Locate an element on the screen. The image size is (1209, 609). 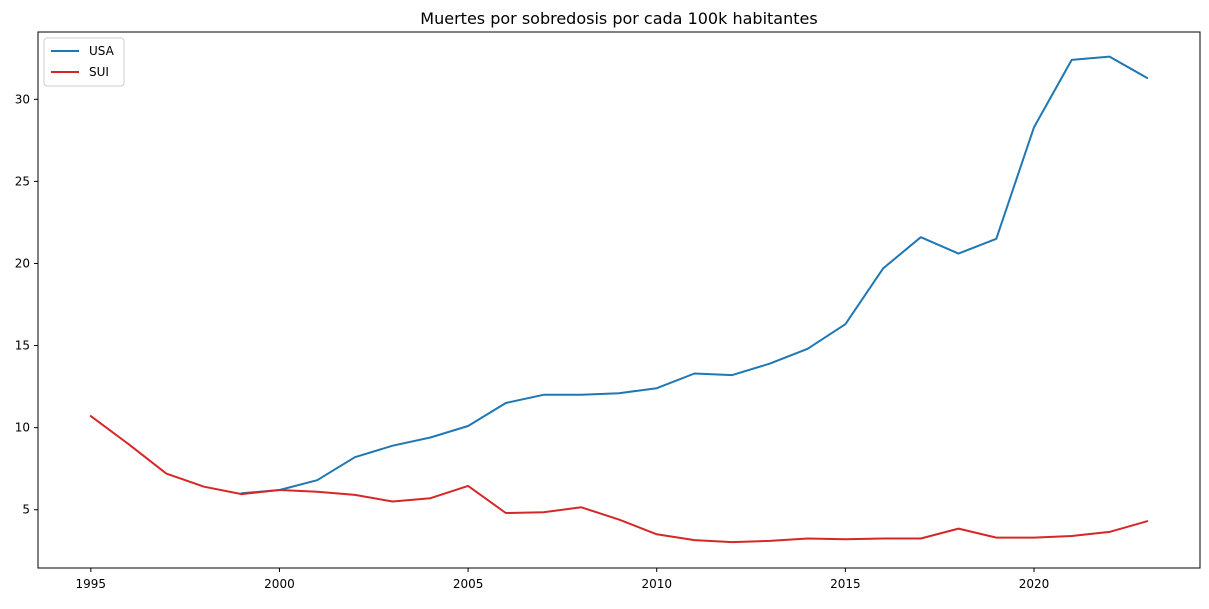
x-tick-label: 2005 is located at coordinates (468, 584).